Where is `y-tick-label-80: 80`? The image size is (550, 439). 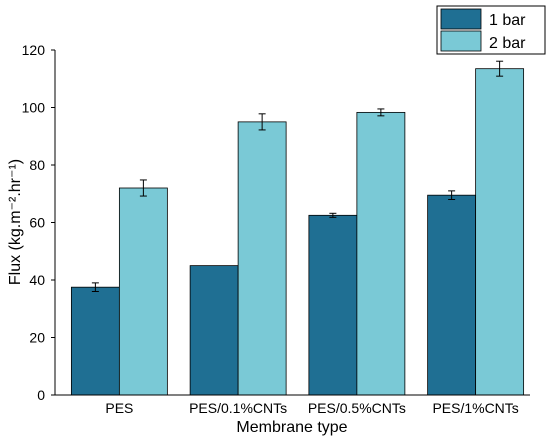 y-tick-label-80: 80 is located at coordinates (37, 165).